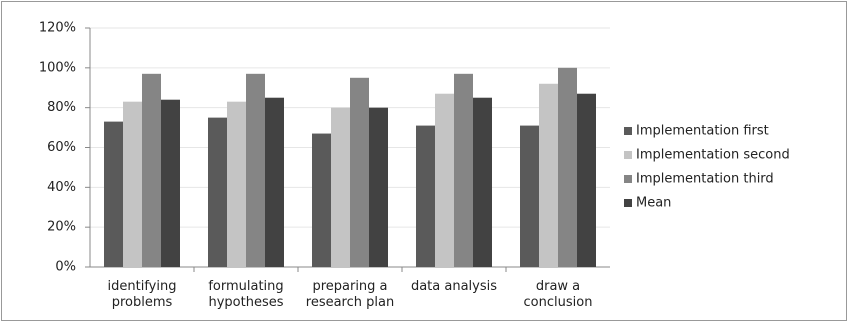 The height and width of the screenshot is (322, 848). I want to click on legend-label: Mean, so click(653, 203).